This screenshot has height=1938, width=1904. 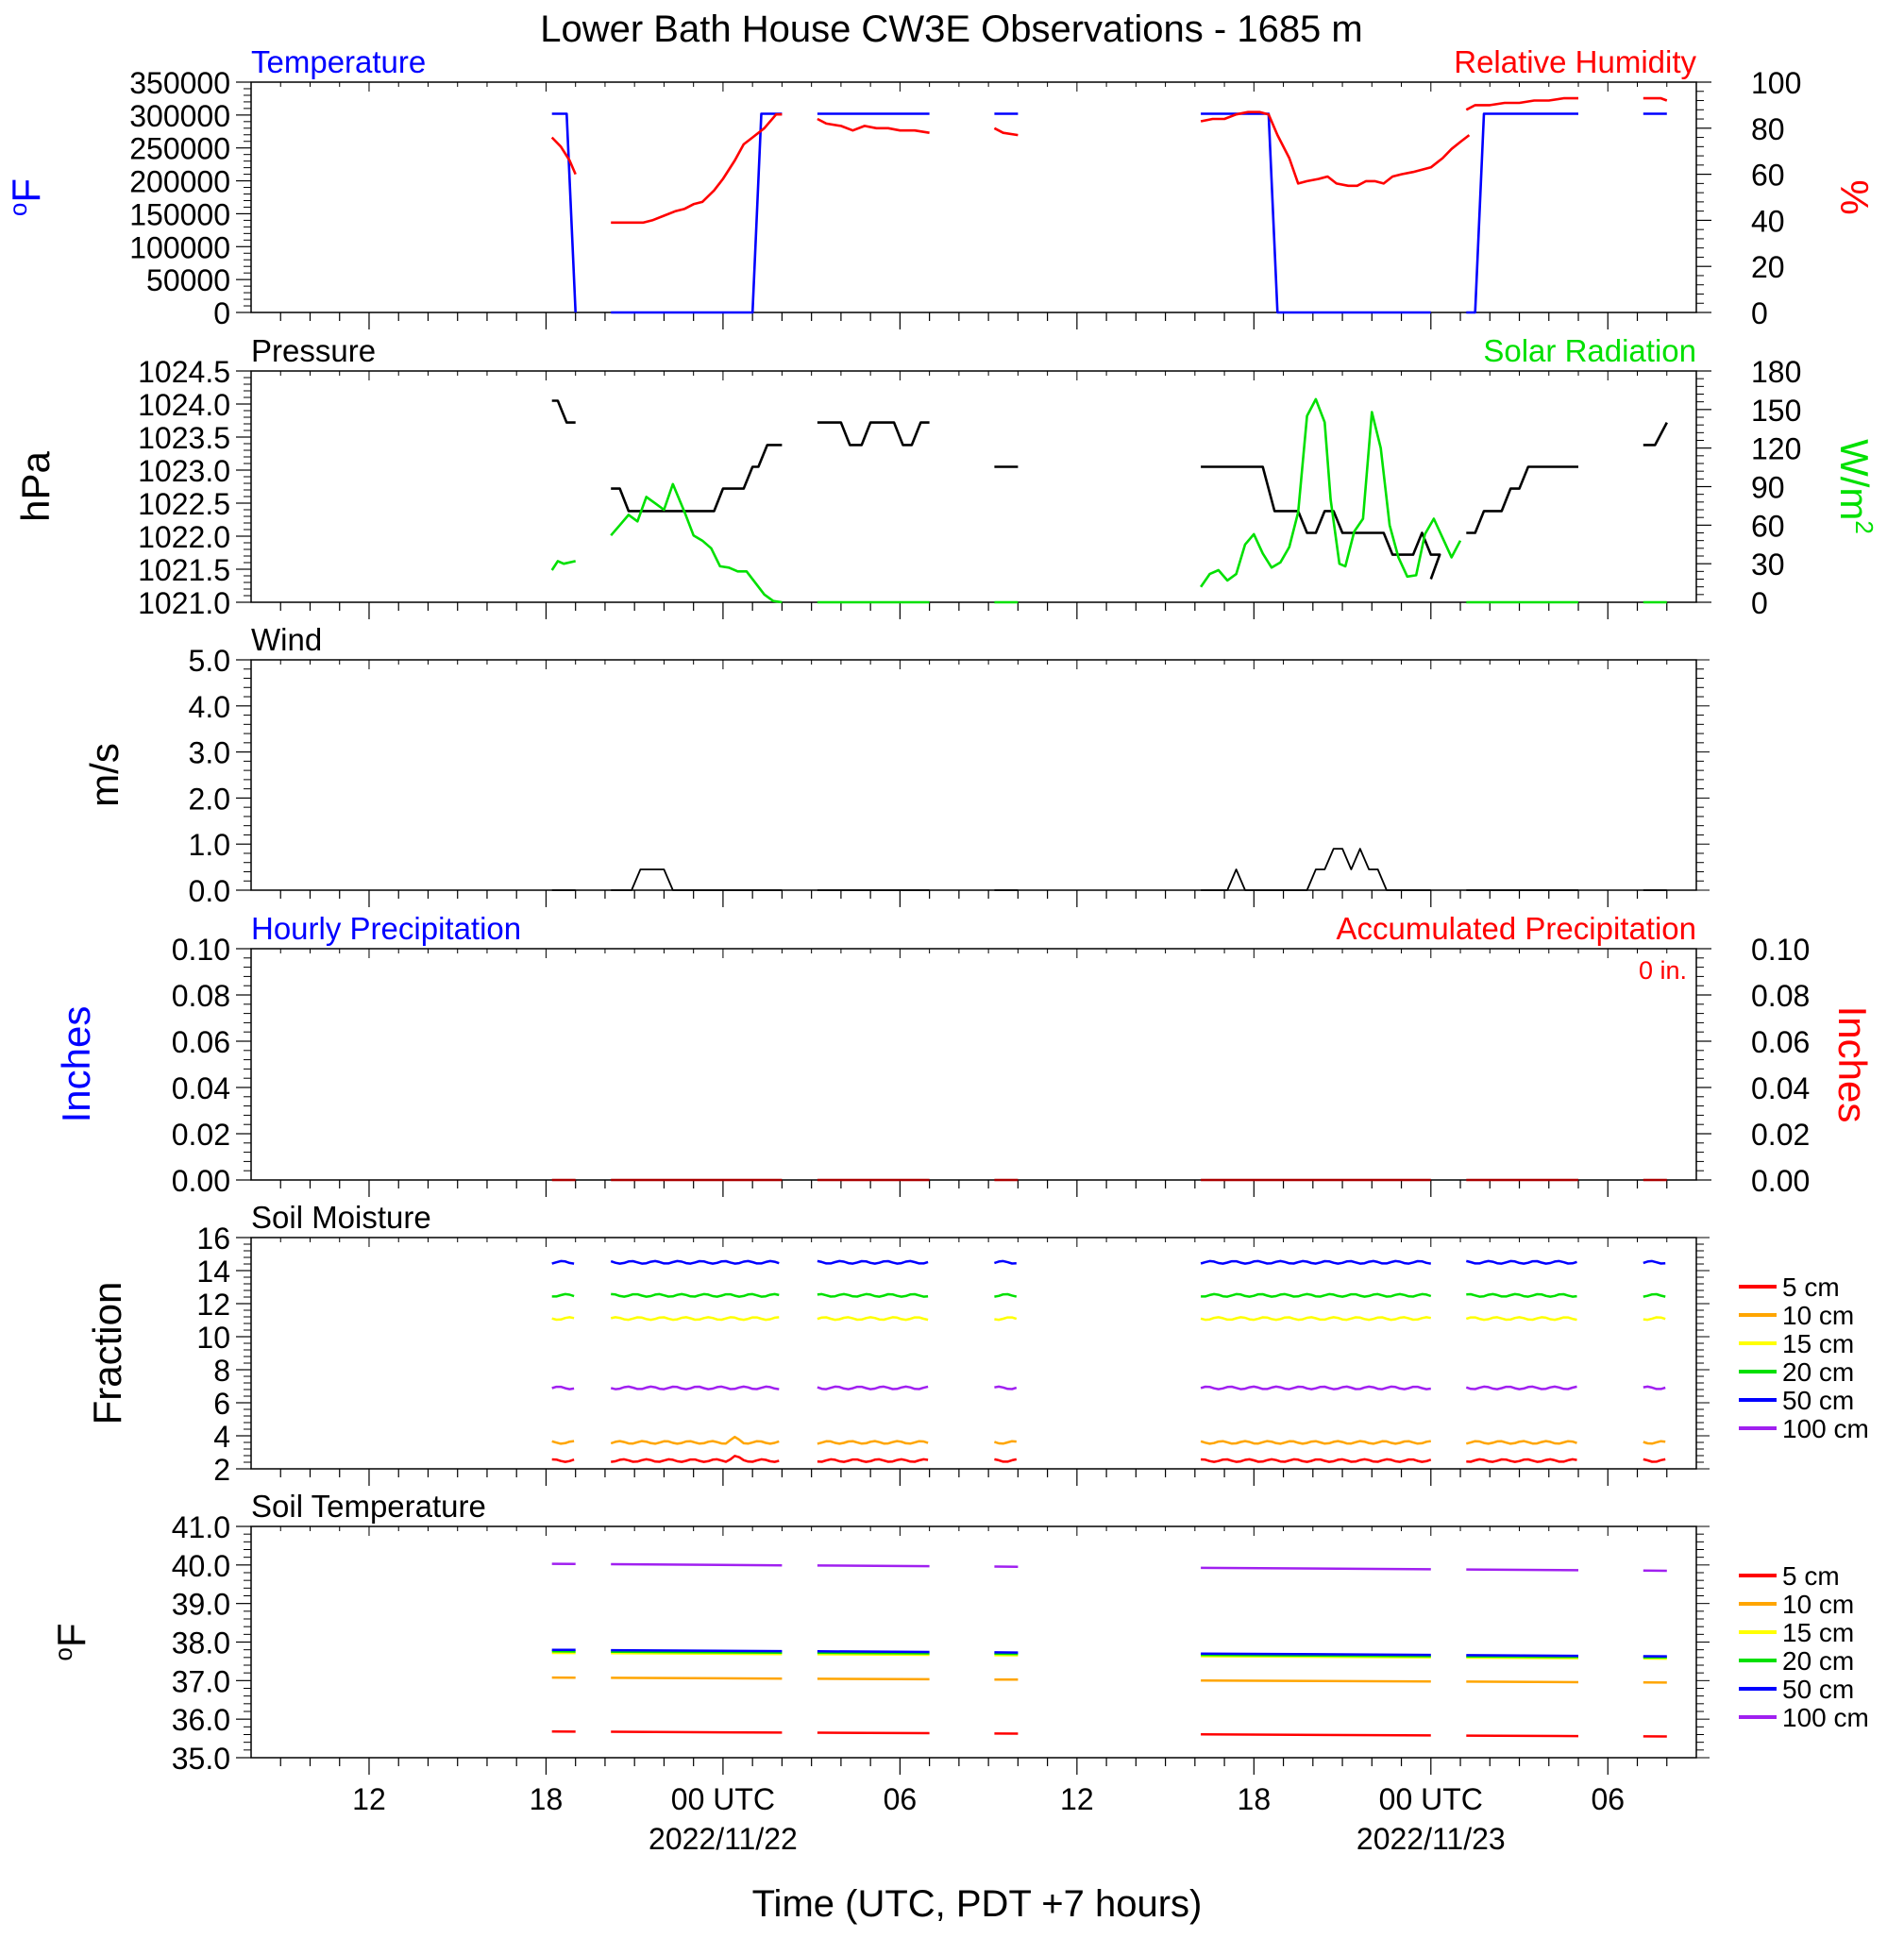 What do you see at coordinates (1768, 488) in the screenshot?
I see `y2-tick-label: 90` at bounding box center [1768, 488].